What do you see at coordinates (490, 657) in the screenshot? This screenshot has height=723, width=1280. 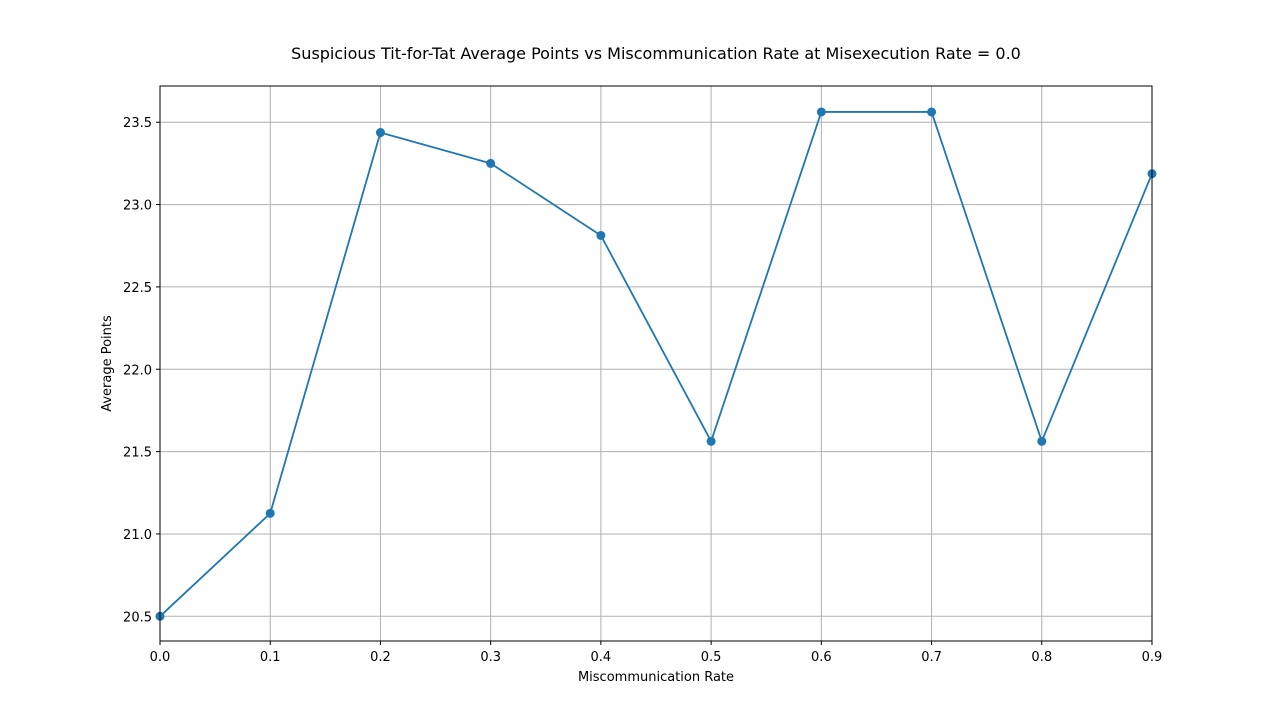 I see `x-tick-label: 0.3` at bounding box center [490, 657].